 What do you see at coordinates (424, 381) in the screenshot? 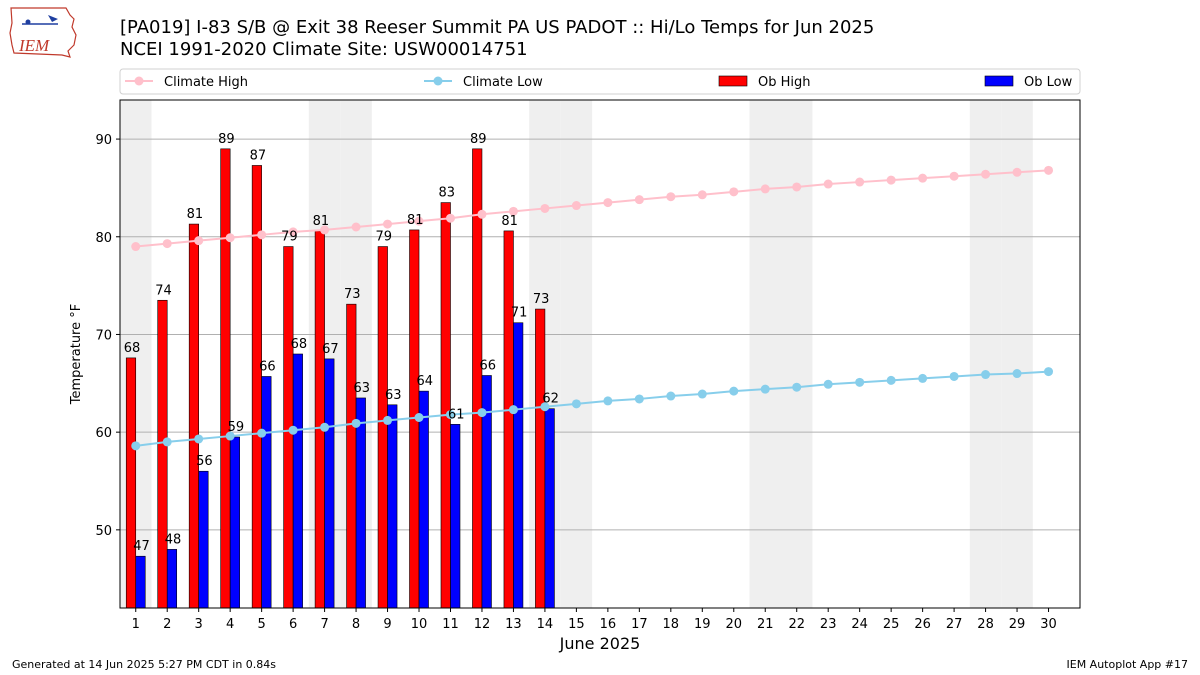
I see `label-ob-low: 64` at bounding box center [424, 381].